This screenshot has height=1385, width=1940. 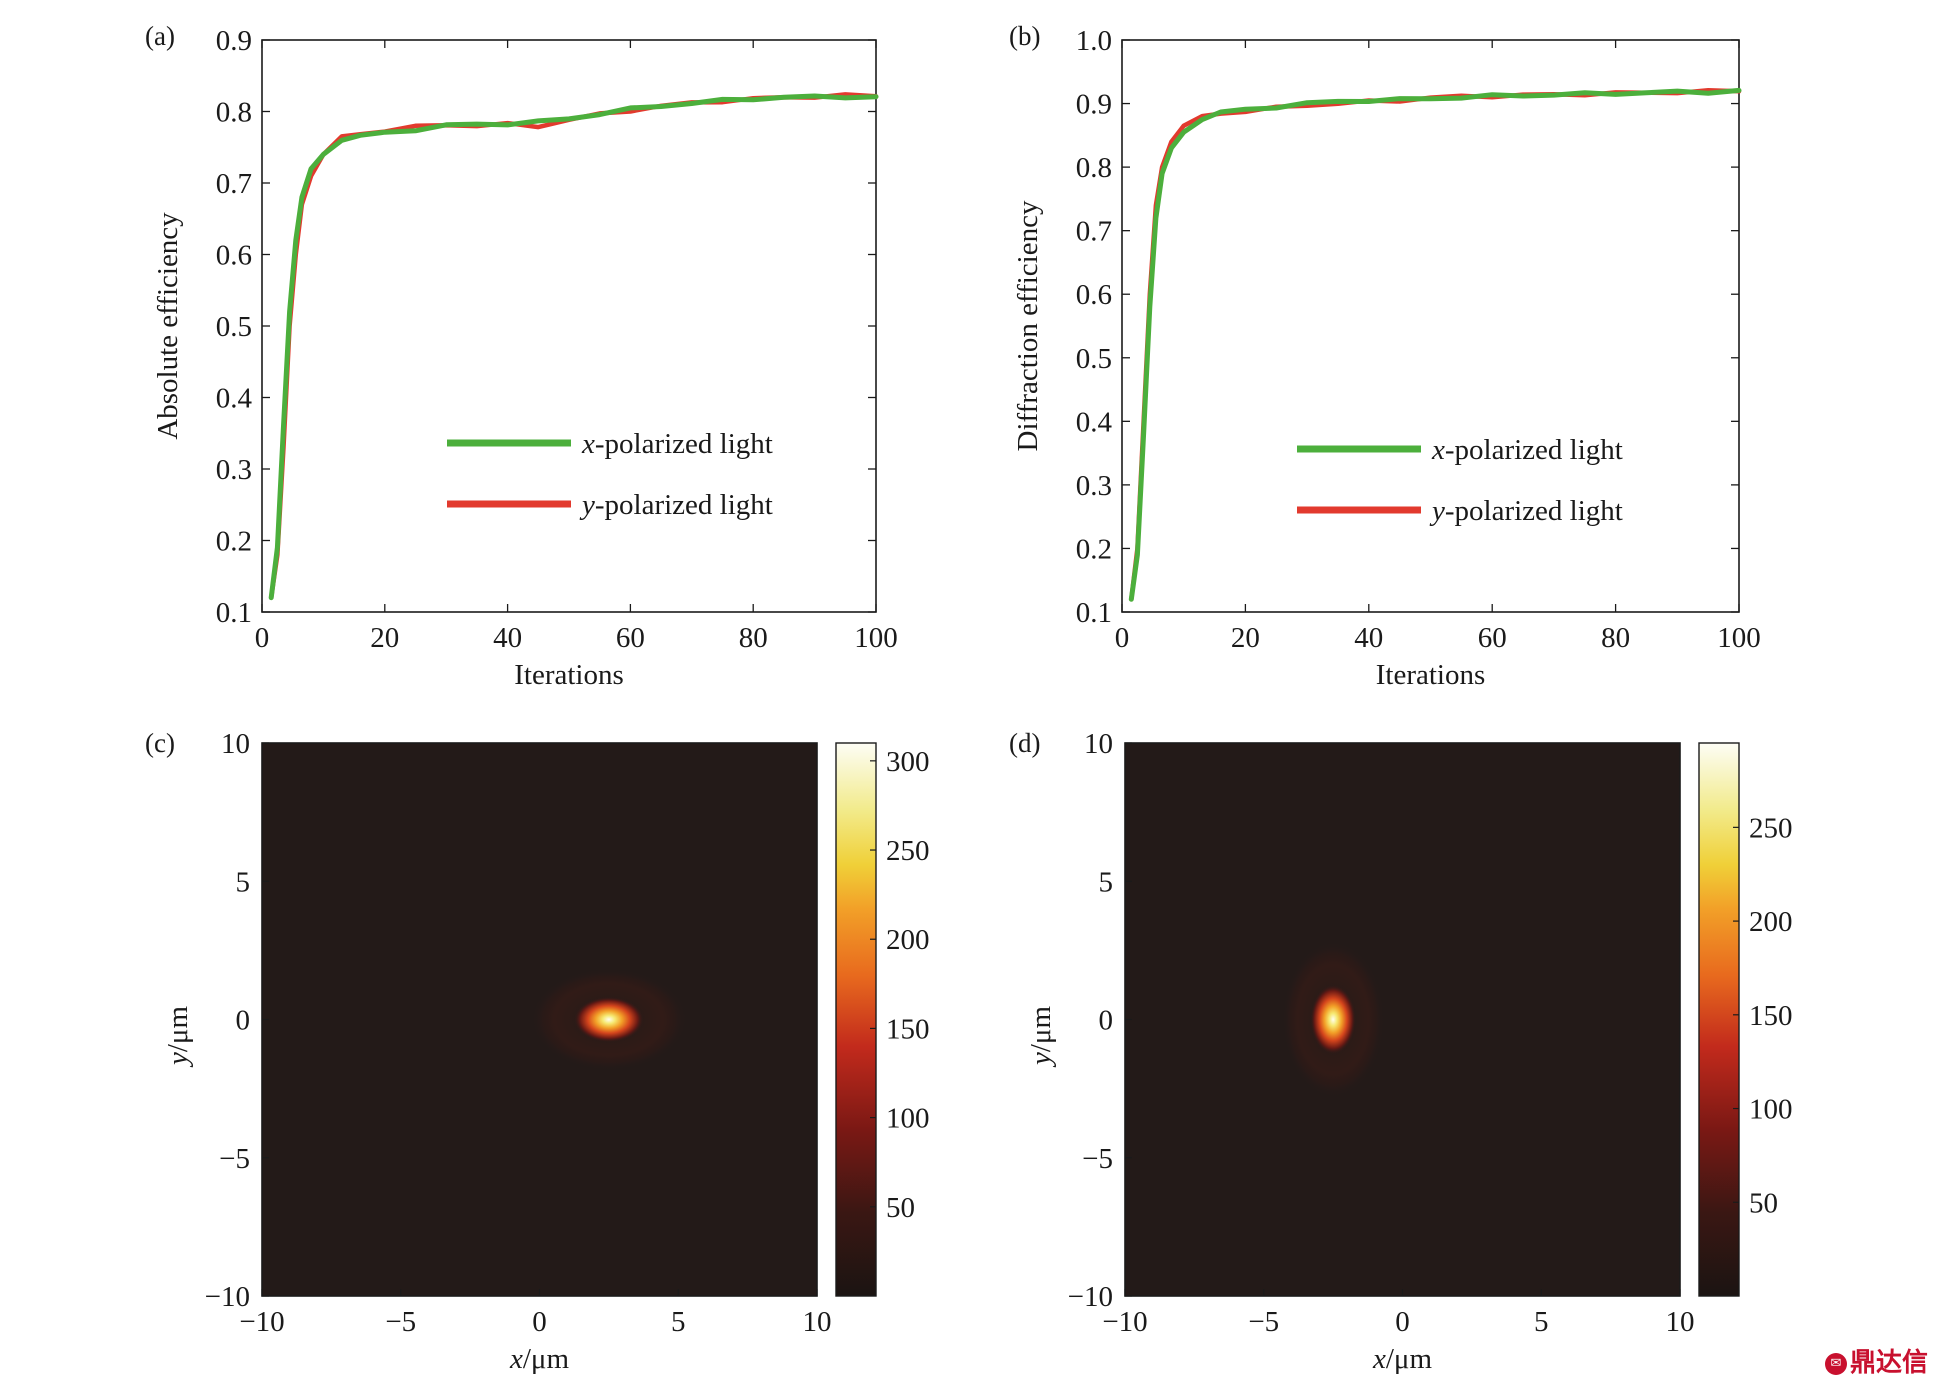 I want to click on y-axis-label: Absolute efficiency, so click(x=168, y=326).